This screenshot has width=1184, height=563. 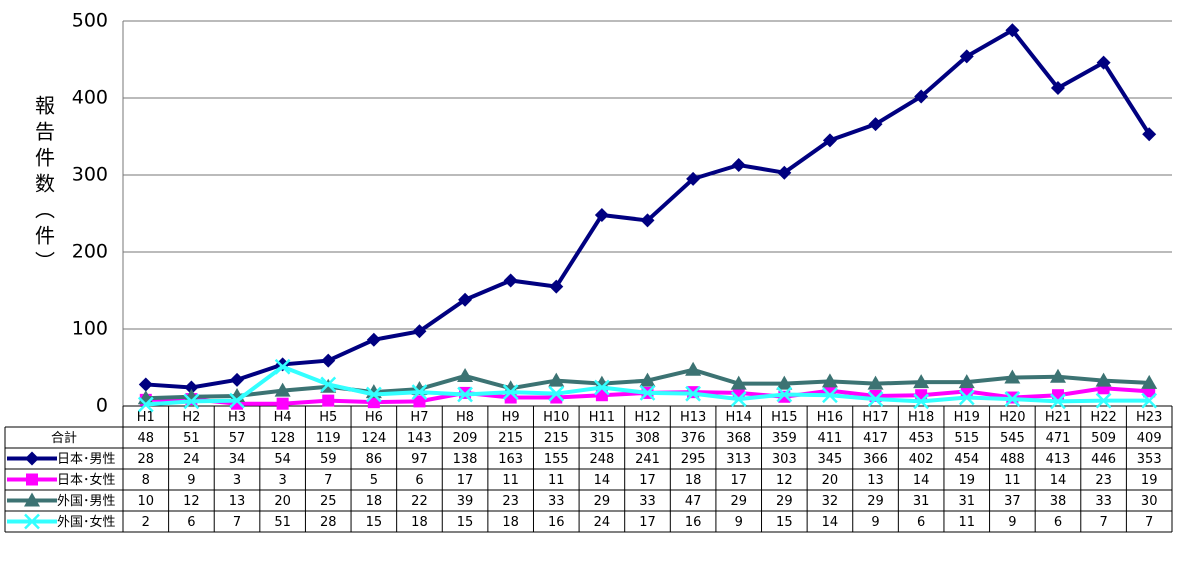 What do you see at coordinates (419, 501) in the screenshot?
I see `table-cell: 22` at bounding box center [419, 501].